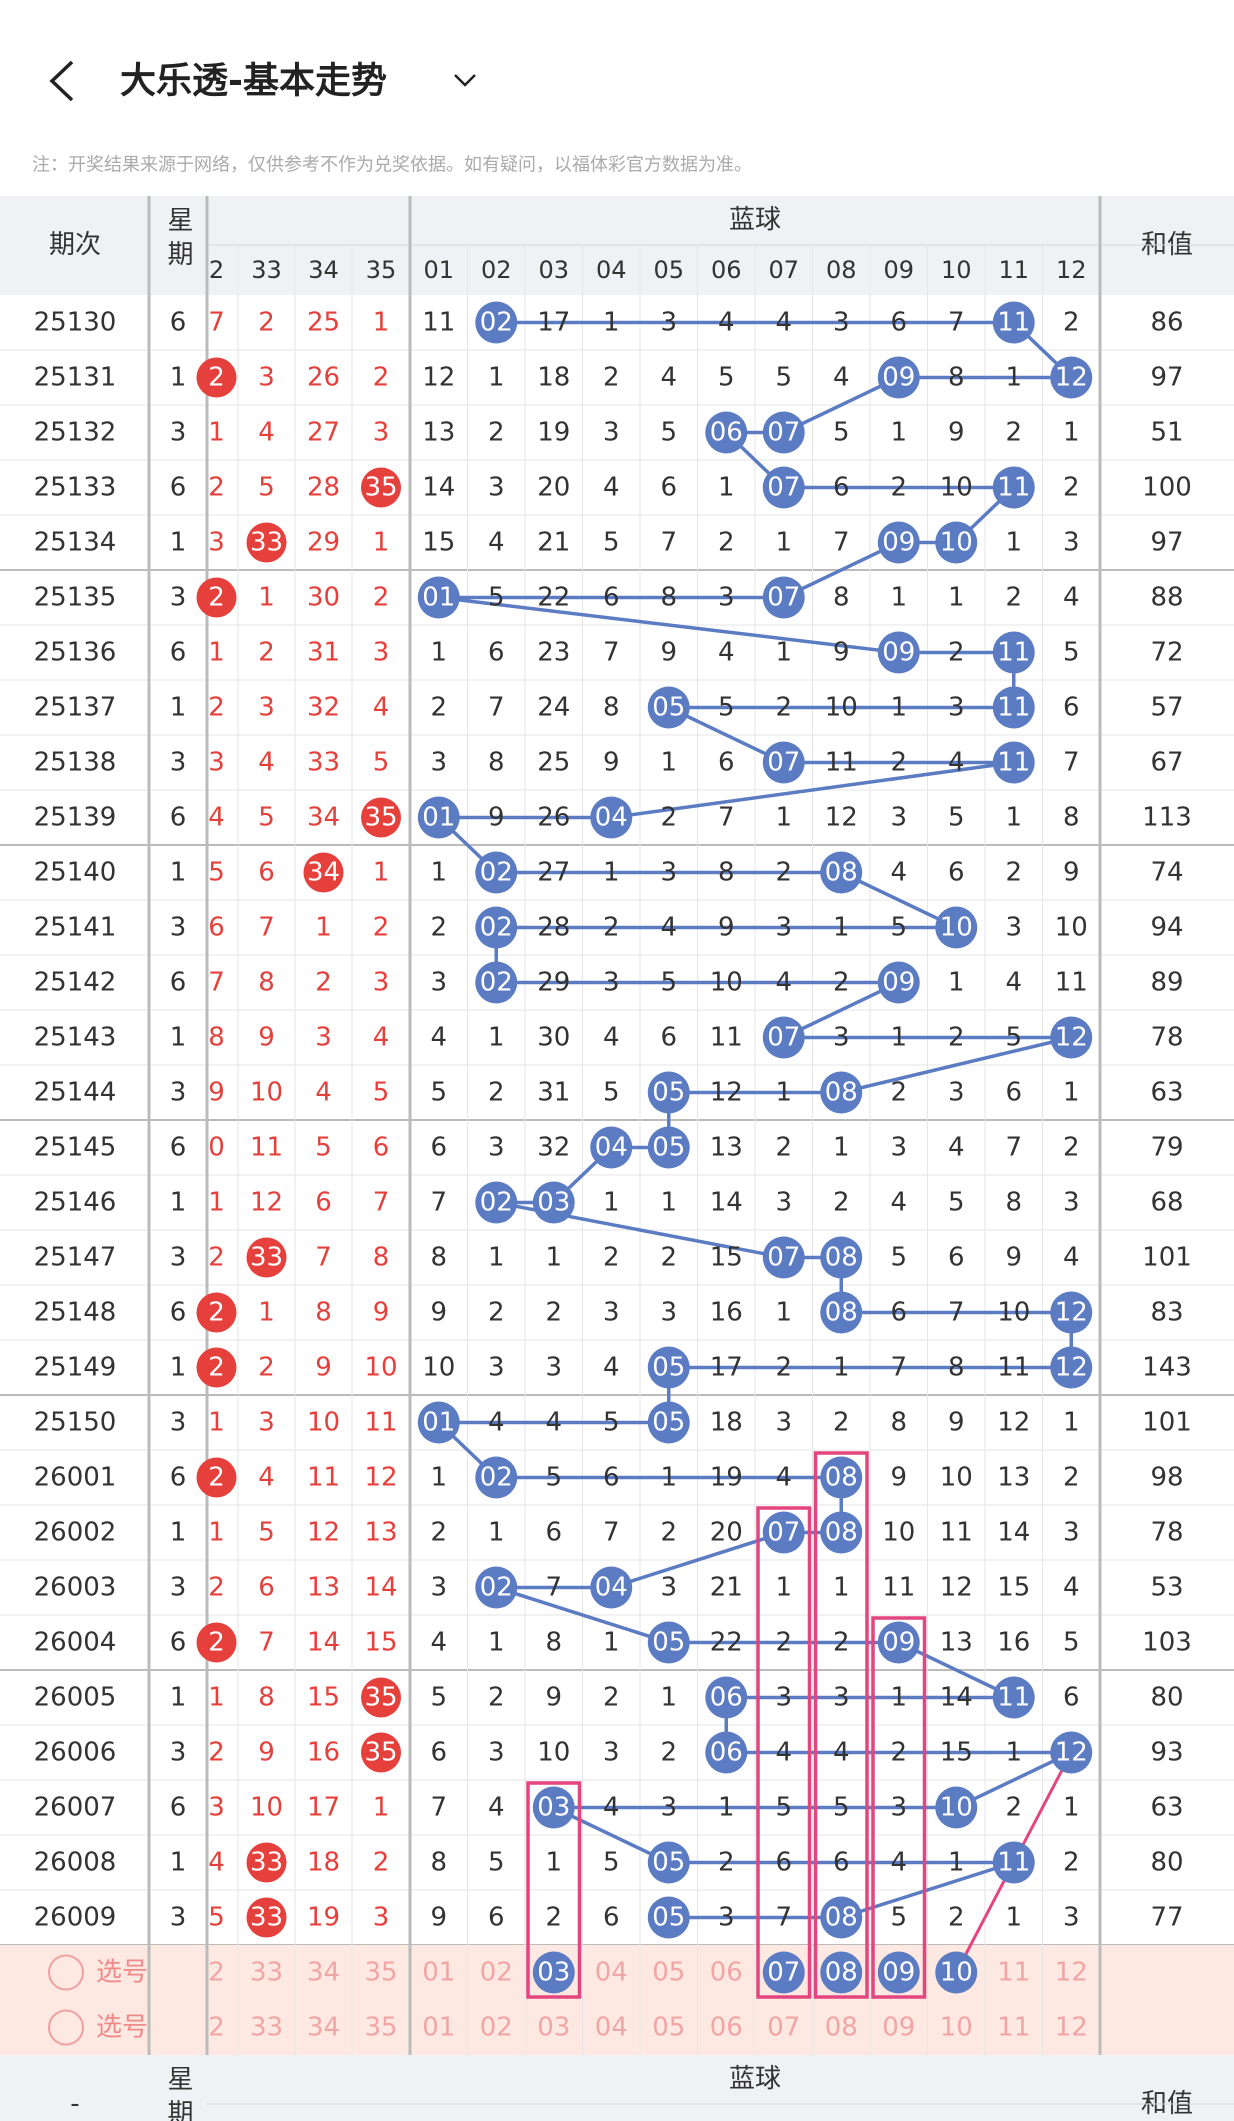  Describe the element at coordinates (216, 1477) in the screenshot. I see `red-ball` at that location.